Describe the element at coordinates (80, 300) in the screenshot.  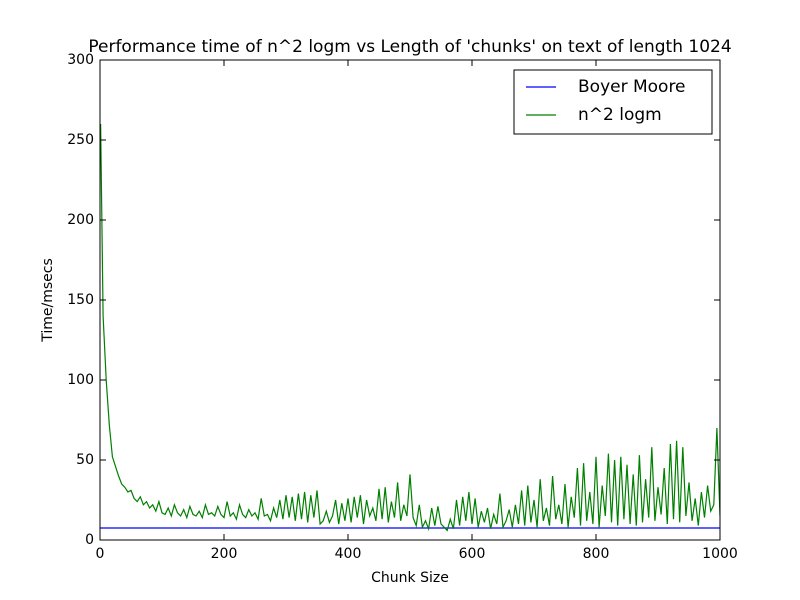
I see `y-tick-label: 150` at that location.